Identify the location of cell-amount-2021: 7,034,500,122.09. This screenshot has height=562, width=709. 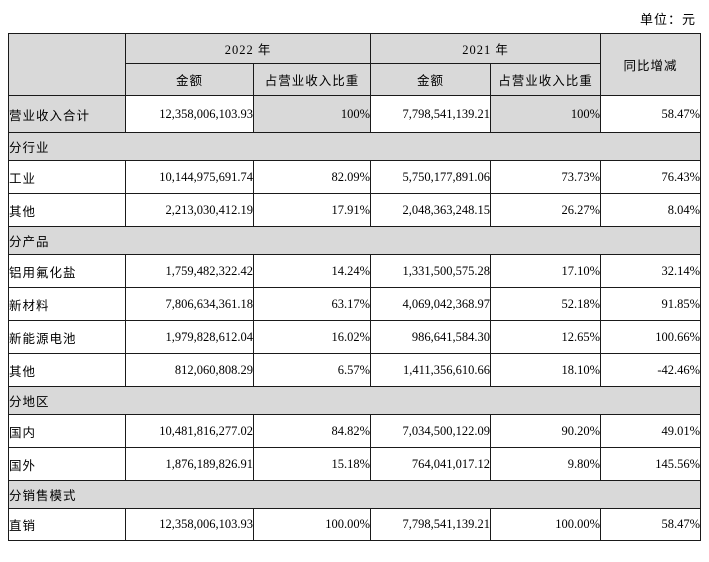
(431, 431).